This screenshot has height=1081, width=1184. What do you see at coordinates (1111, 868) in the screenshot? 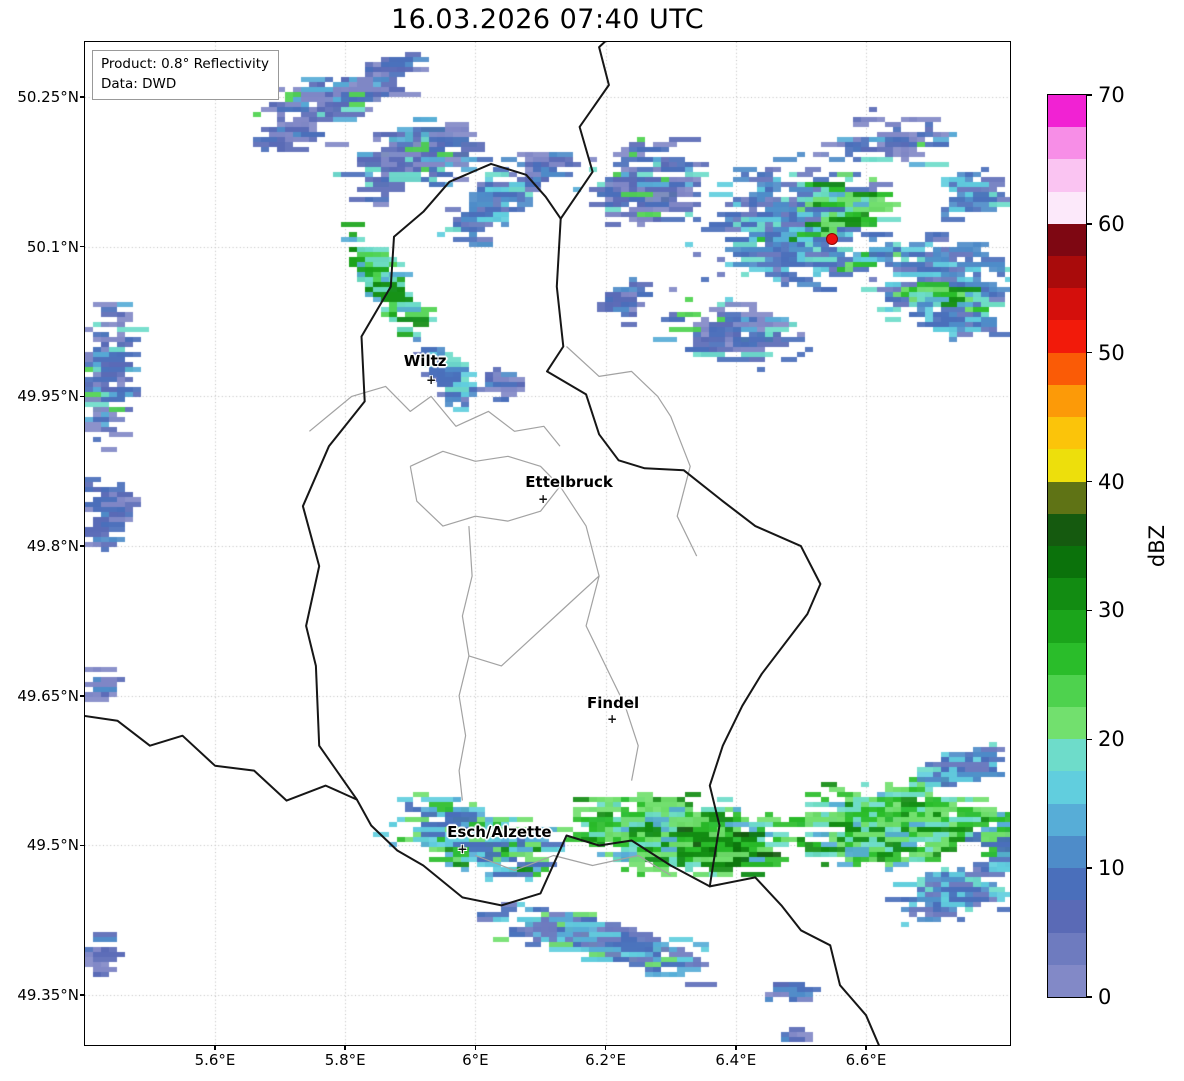
I see `colorbar-tick-label: 10` at bounding box center [1111, 868].